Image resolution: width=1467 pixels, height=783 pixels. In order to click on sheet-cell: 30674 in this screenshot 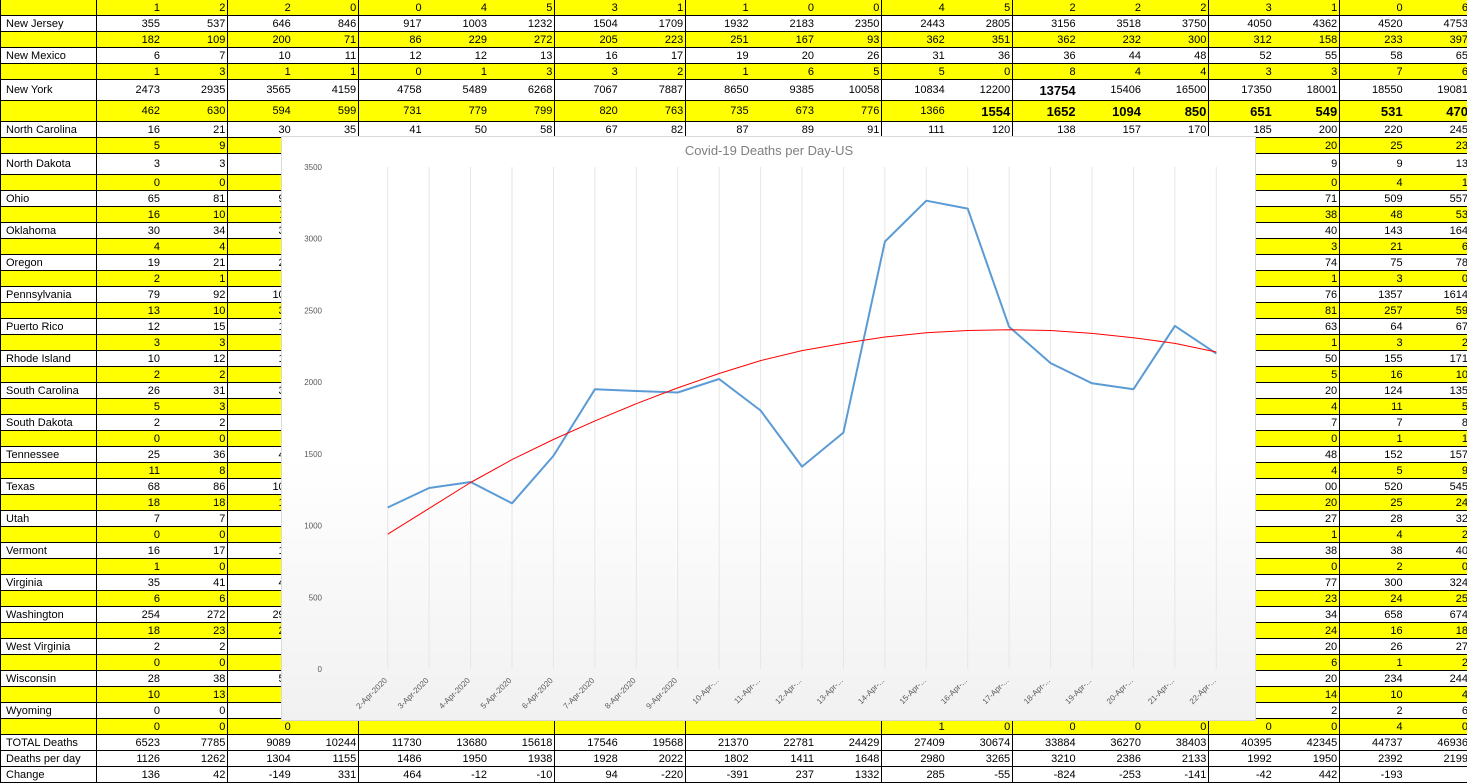, I will do `click(980, 743)`.